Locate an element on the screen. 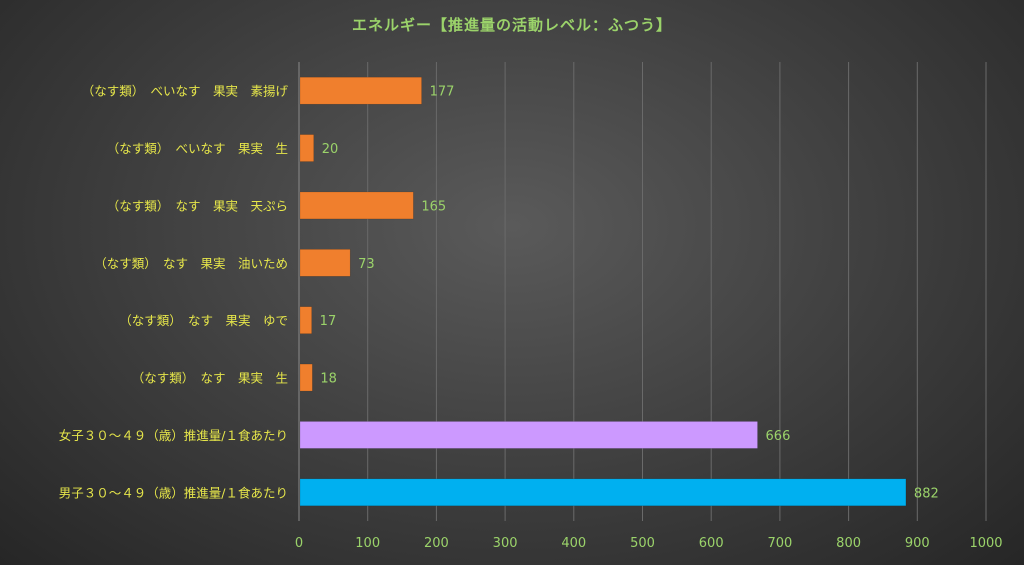 The height and width of the screenshot is (565, 1024). category-label: （なす類） なす 果実 ゆで is located at coordinates (203, 320).